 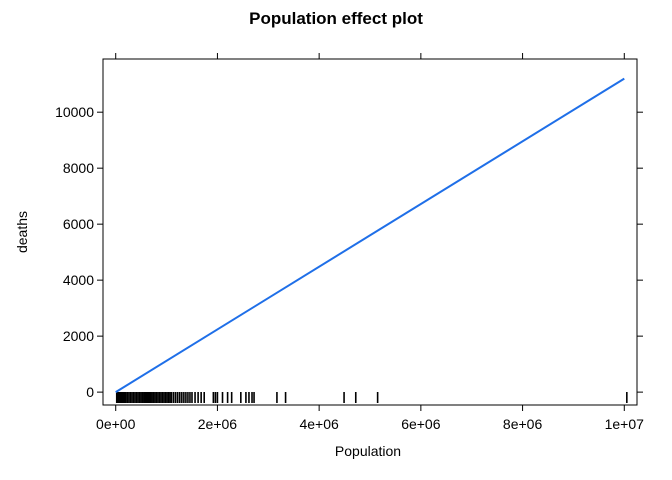 What do you see at coordinates (116, 424) in the screenshot?
I see `x-tick-label: 0e+00` at bounding box center [116, 424].